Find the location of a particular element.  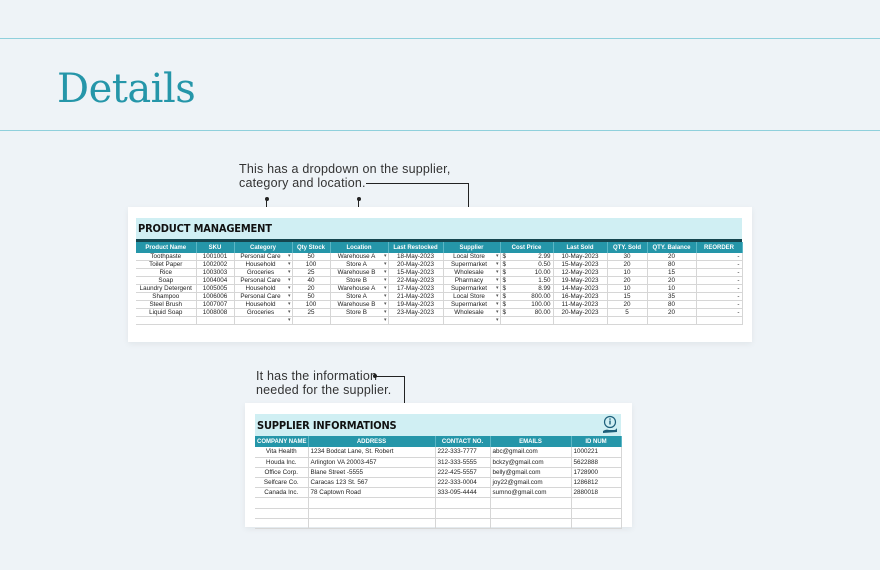

cost-price-cell: $1.50 is located at coordinates (527, 281).